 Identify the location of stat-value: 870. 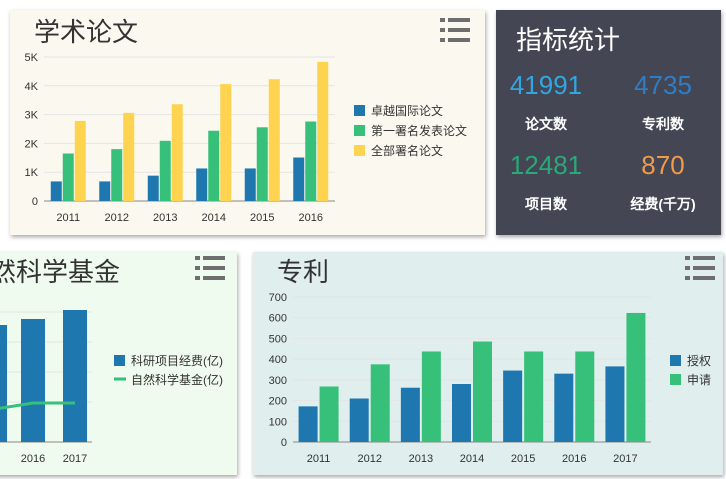
(663, 165).